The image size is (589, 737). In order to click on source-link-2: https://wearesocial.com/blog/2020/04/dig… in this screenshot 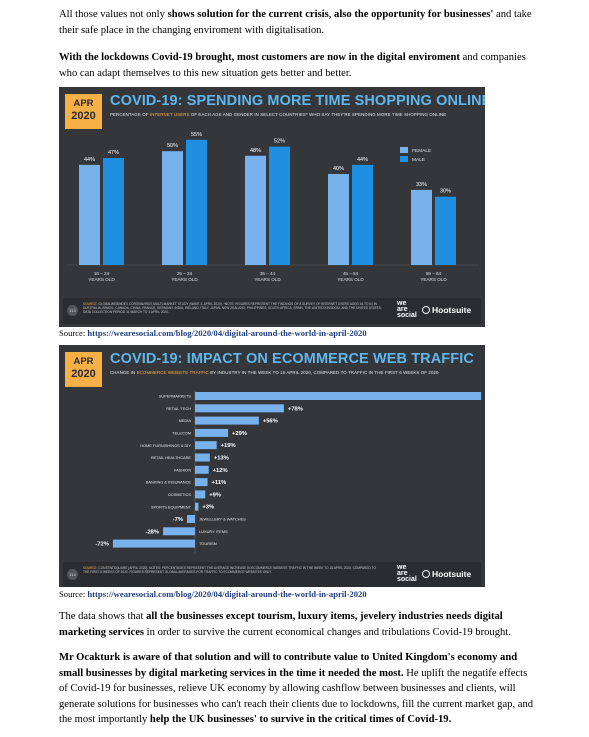, I will do `click(227, 594)`.